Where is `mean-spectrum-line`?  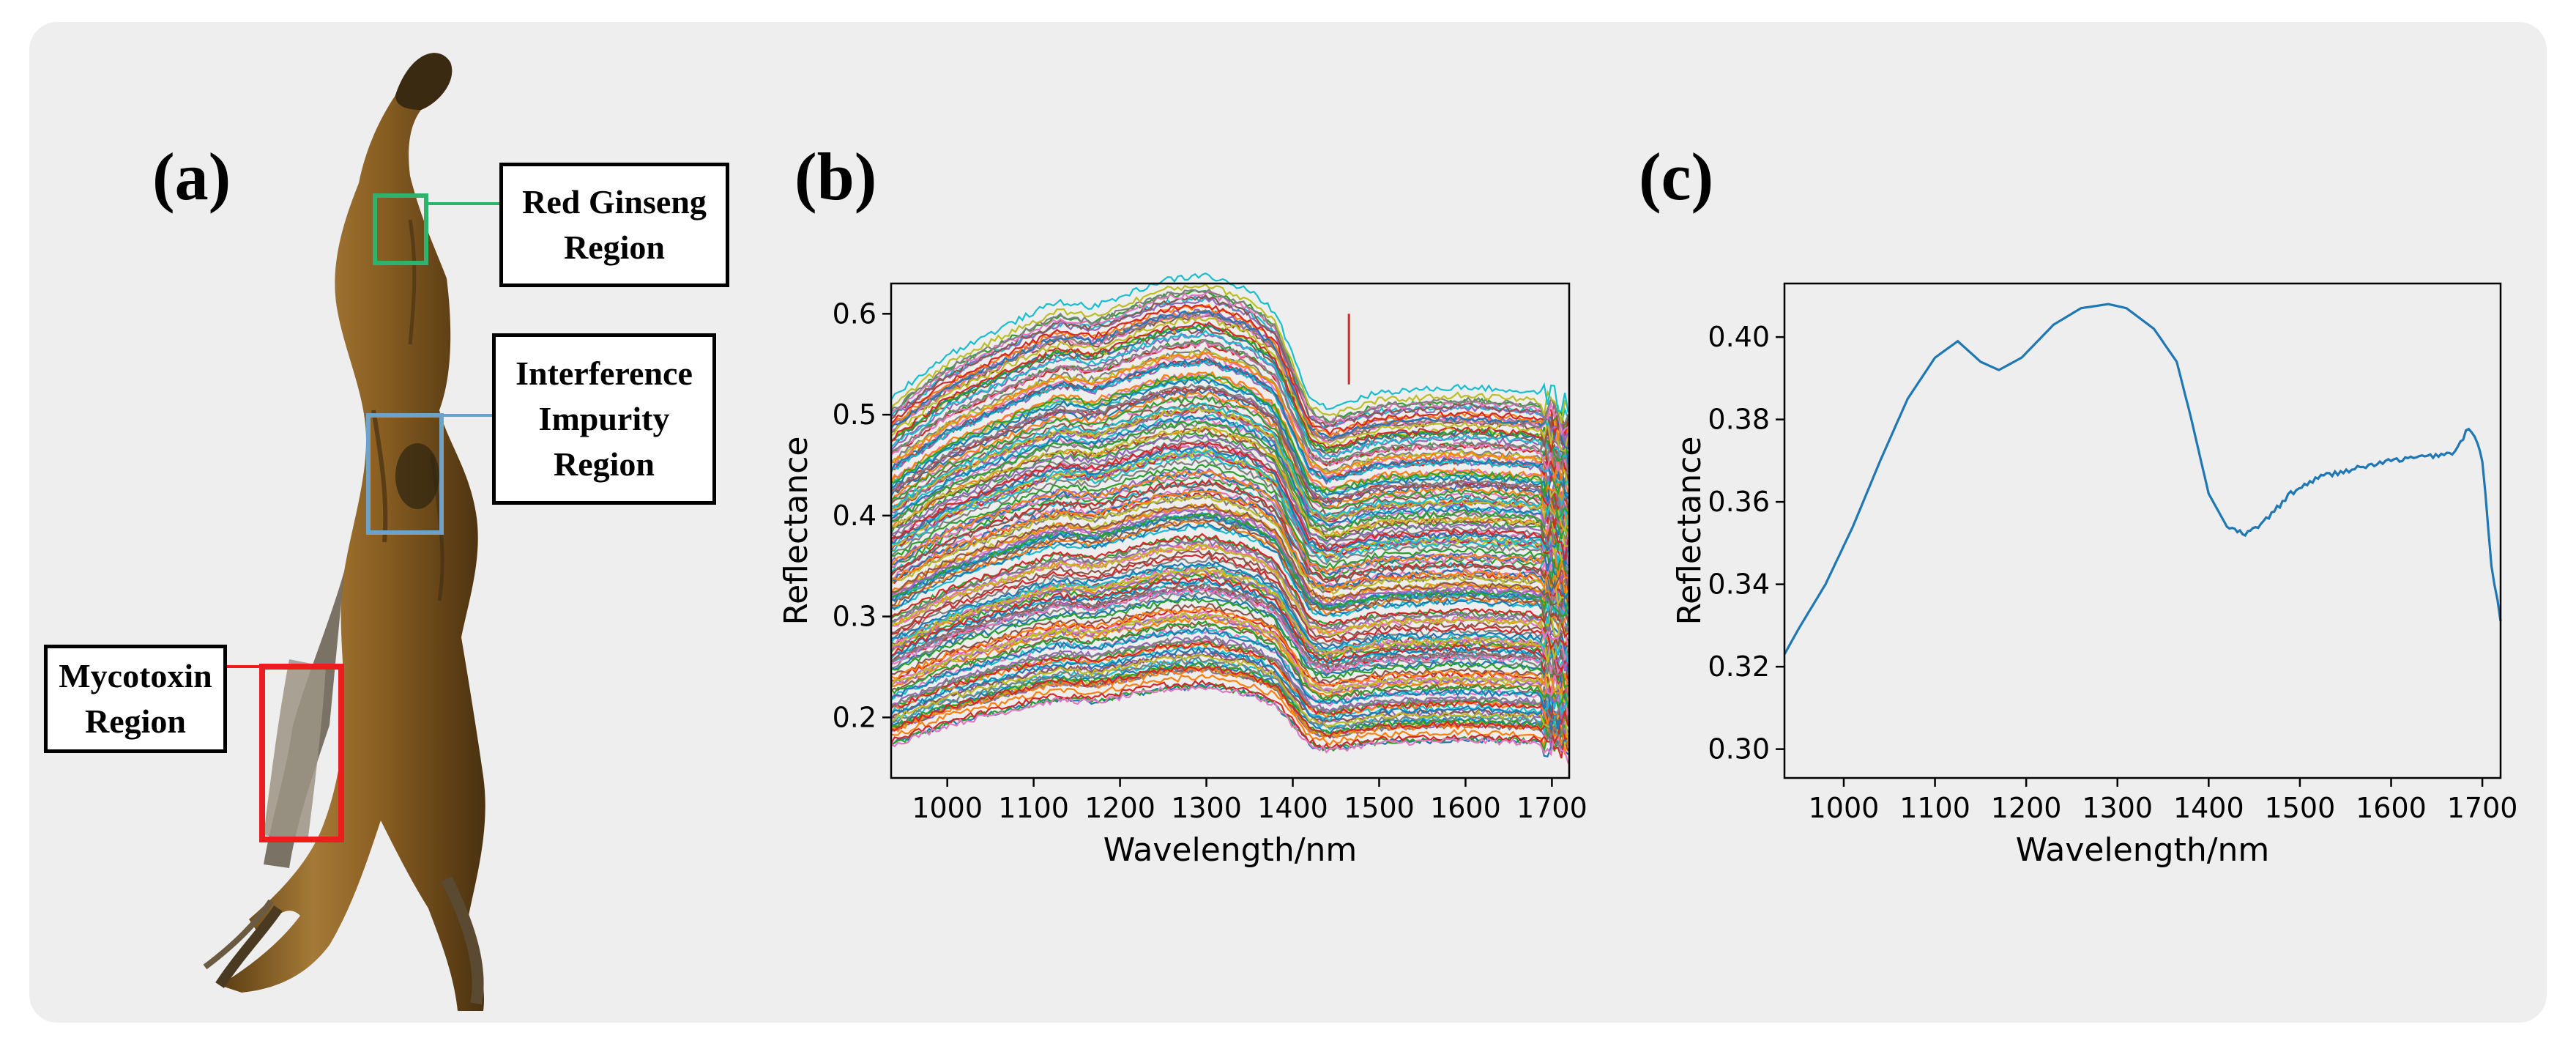 mean-spectrum-line is located at coordinates (2142, 479).